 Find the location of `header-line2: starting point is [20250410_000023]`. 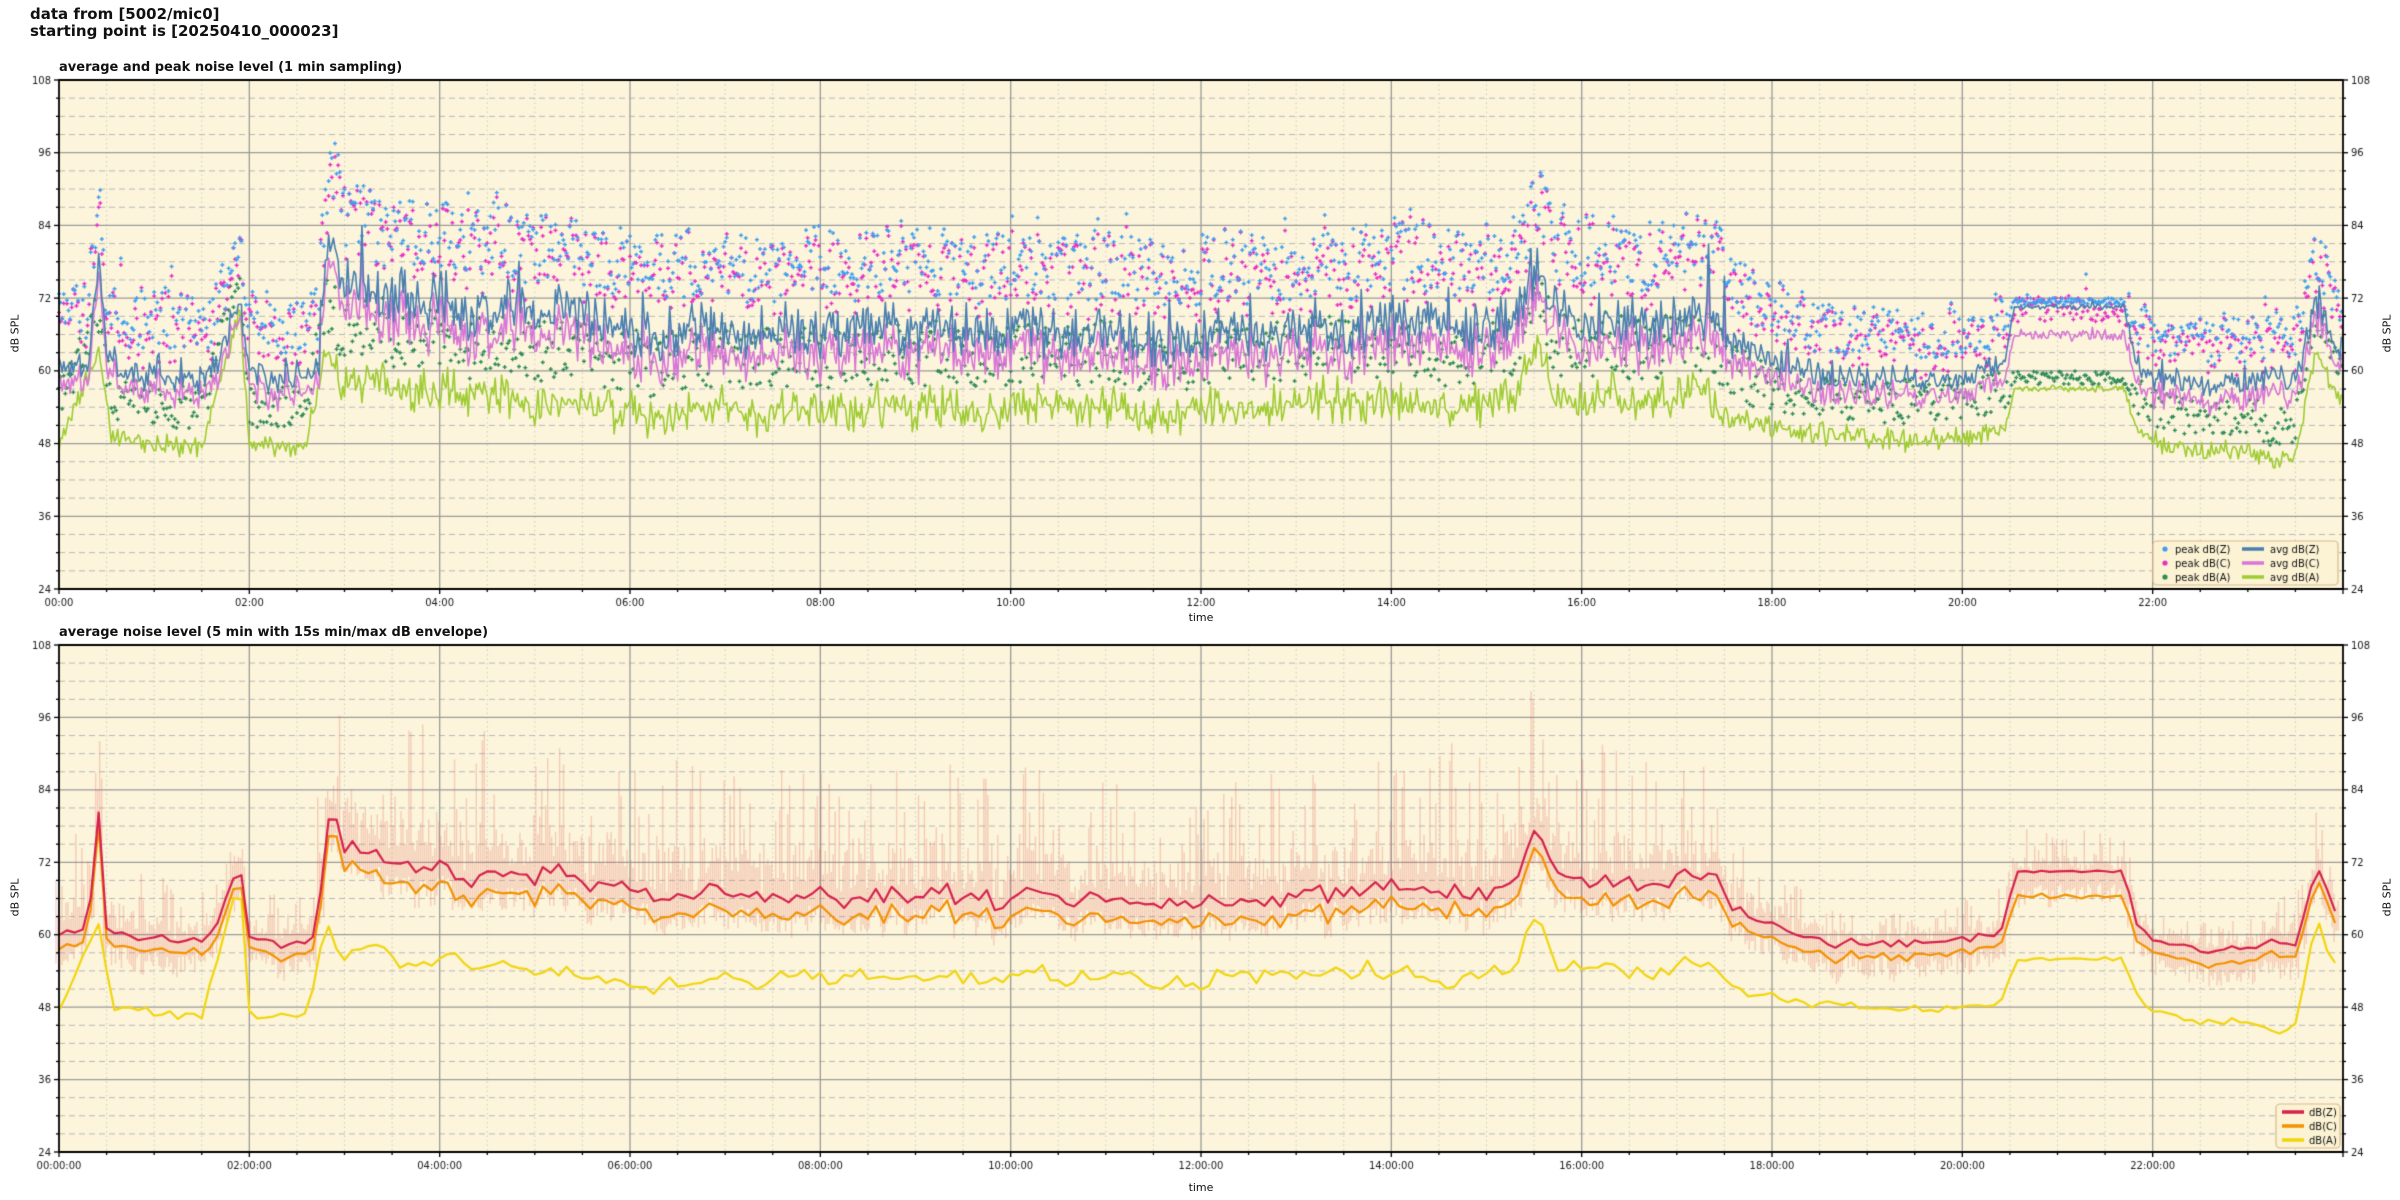

header-line2: starting point is [20250410_000023] is located at coordinates (184, 31).